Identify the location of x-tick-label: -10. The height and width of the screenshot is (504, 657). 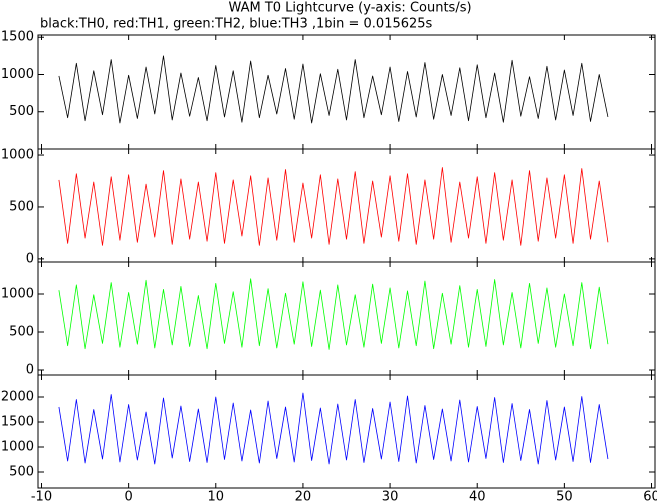
(41, 497).